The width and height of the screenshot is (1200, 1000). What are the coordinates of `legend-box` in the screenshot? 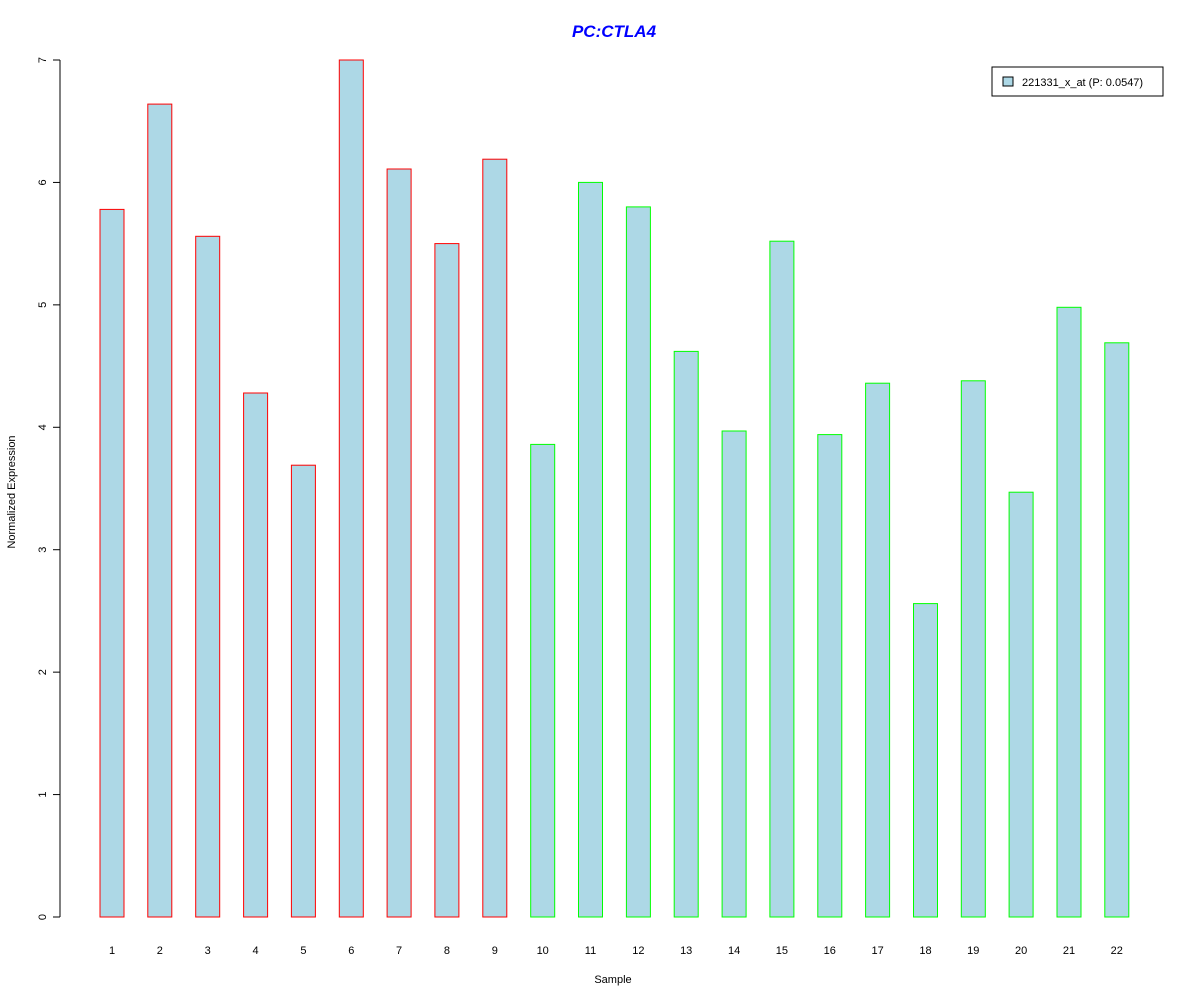 It's located at (1077, 81).